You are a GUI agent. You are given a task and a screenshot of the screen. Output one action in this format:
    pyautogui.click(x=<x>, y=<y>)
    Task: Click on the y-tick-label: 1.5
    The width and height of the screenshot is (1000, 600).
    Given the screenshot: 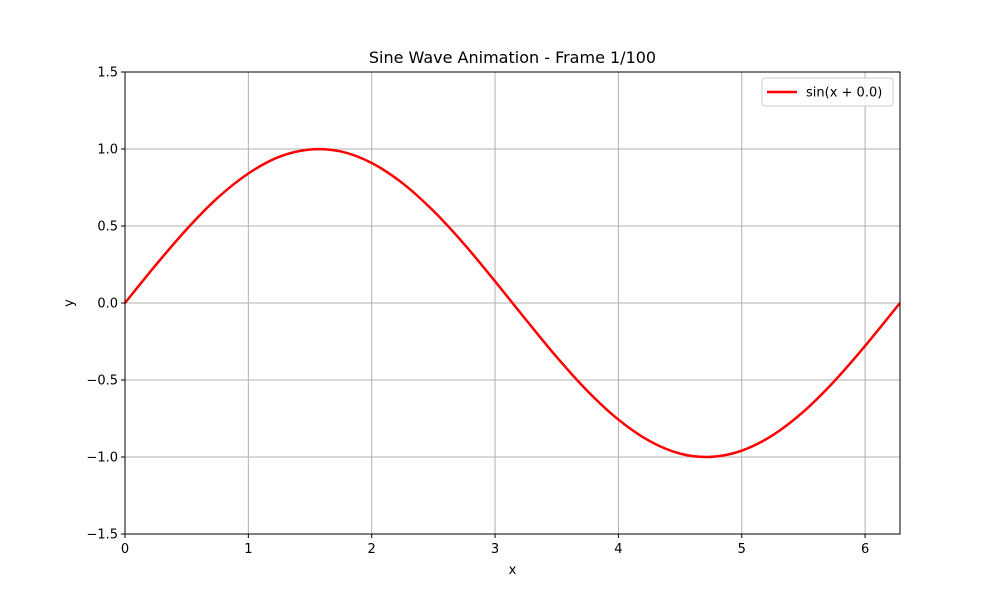 What is the action you would take?
    pyautogui.click(x=107, y=73)
    